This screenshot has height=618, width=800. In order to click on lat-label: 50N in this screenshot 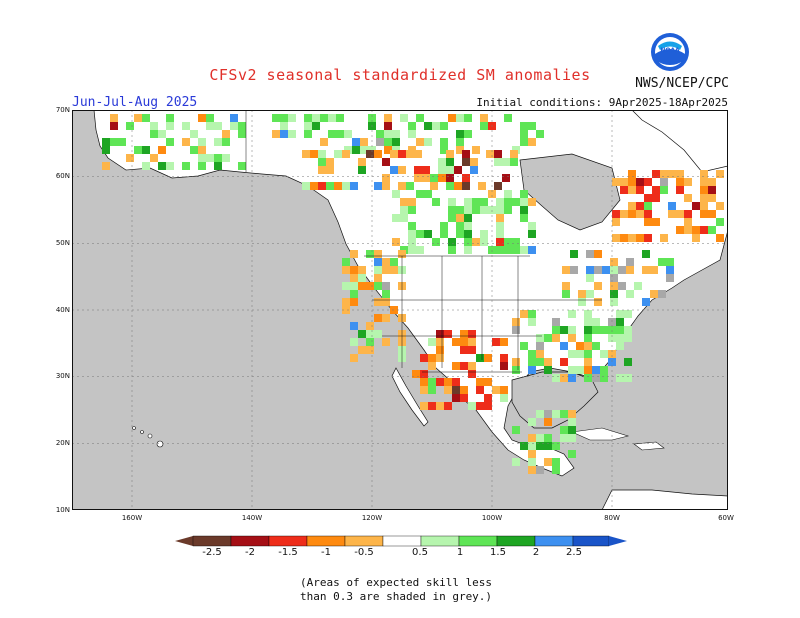, I will do `click(62, 243)`.